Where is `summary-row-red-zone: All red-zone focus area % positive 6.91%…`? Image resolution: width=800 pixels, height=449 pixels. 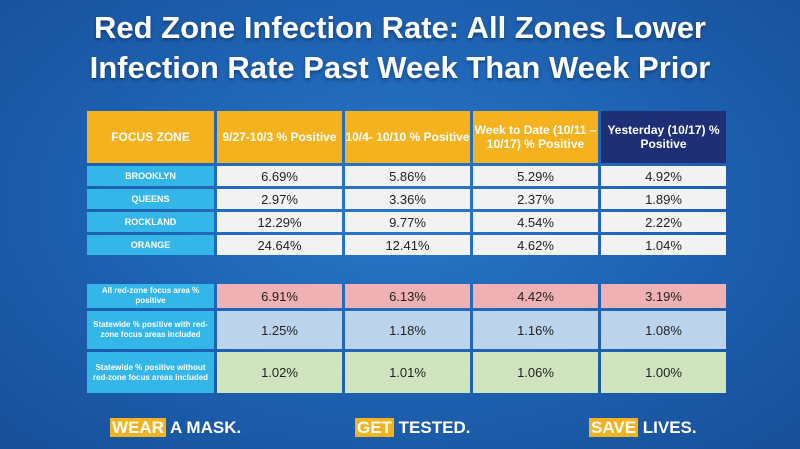
summary-row-red-zone: All red-zone focus area % positive 6.91%… is located at coordinates (406, 296).